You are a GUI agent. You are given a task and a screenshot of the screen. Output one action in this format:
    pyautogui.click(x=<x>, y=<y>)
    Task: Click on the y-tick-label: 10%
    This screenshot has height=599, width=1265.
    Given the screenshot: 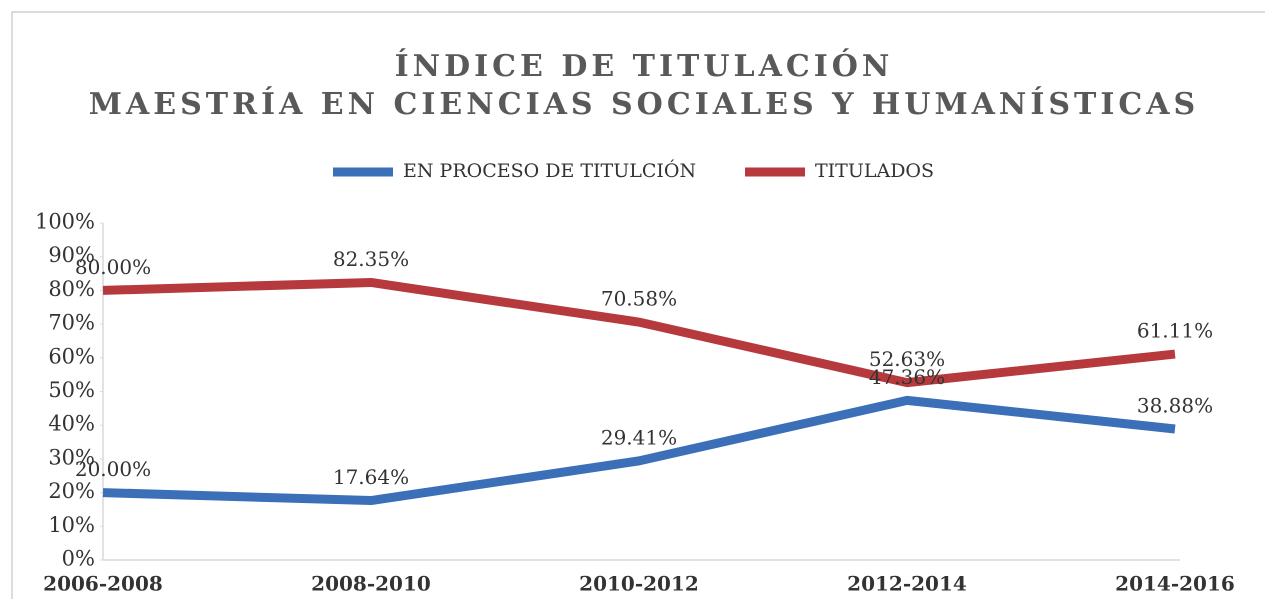 What is the action you would take?
    pyautogui.click(x=71, y=525)
    